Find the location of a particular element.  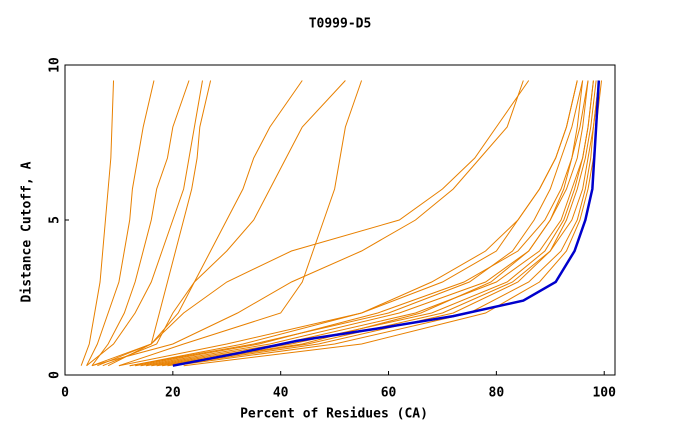

x-tick-label: 60 is located at coordinates (389, 393).